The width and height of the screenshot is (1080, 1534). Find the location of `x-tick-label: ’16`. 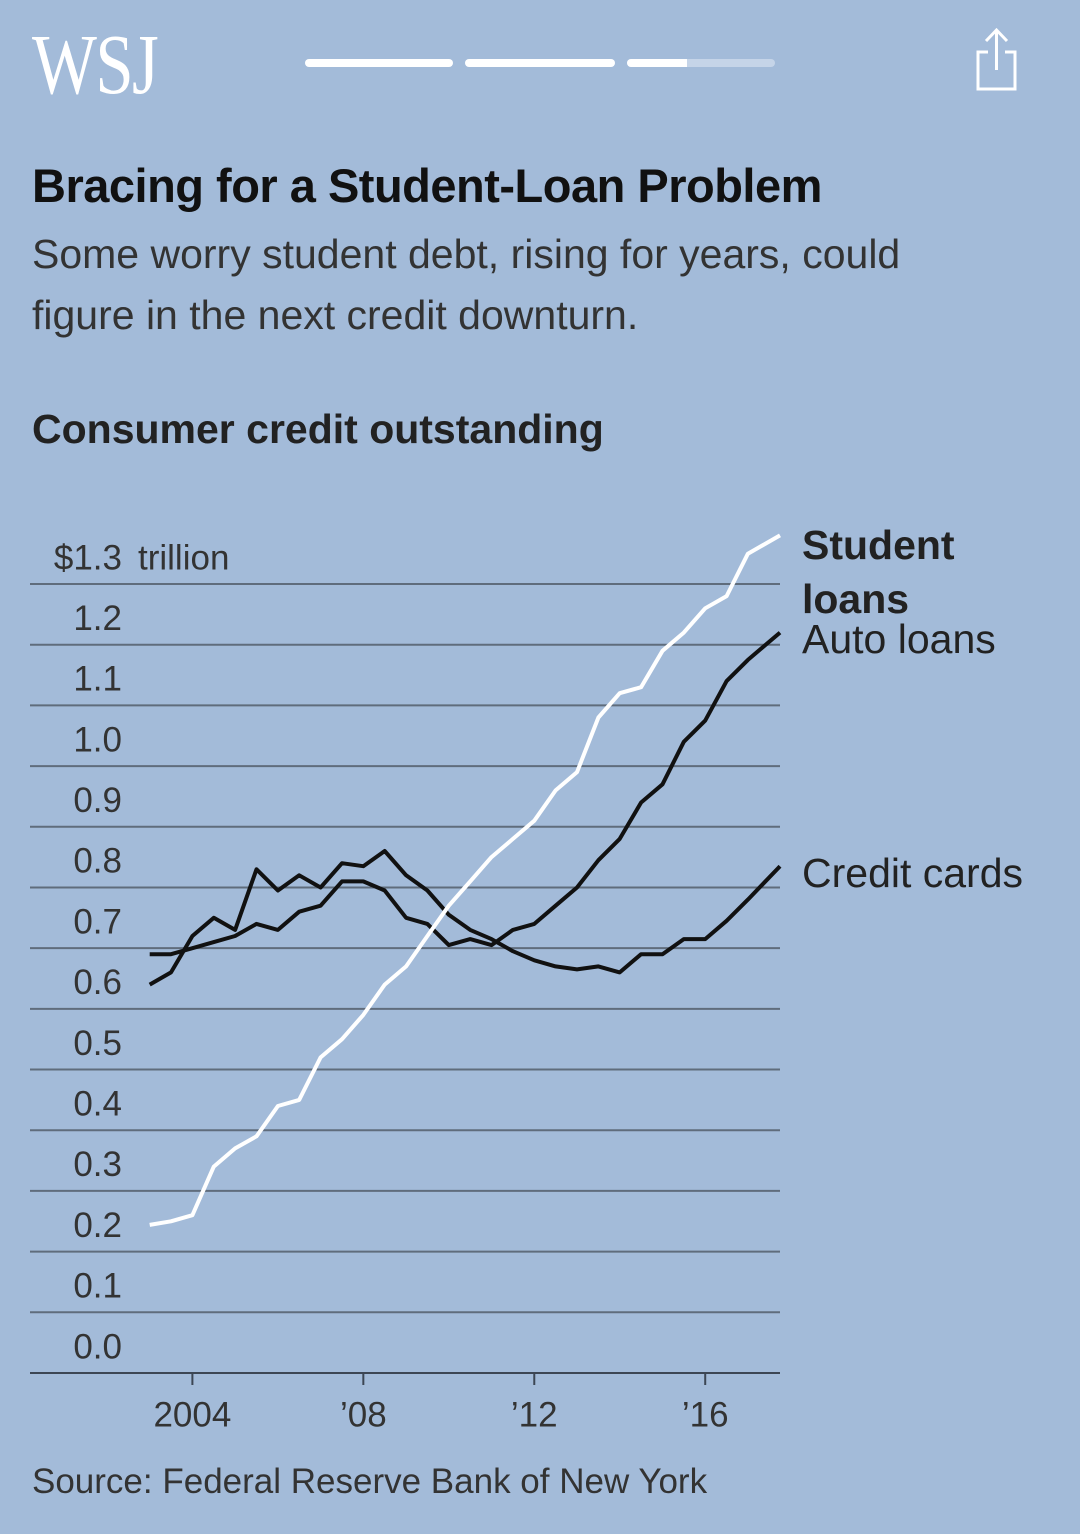

x-tick-label: ’16 is located at coordinates (705, 1414).